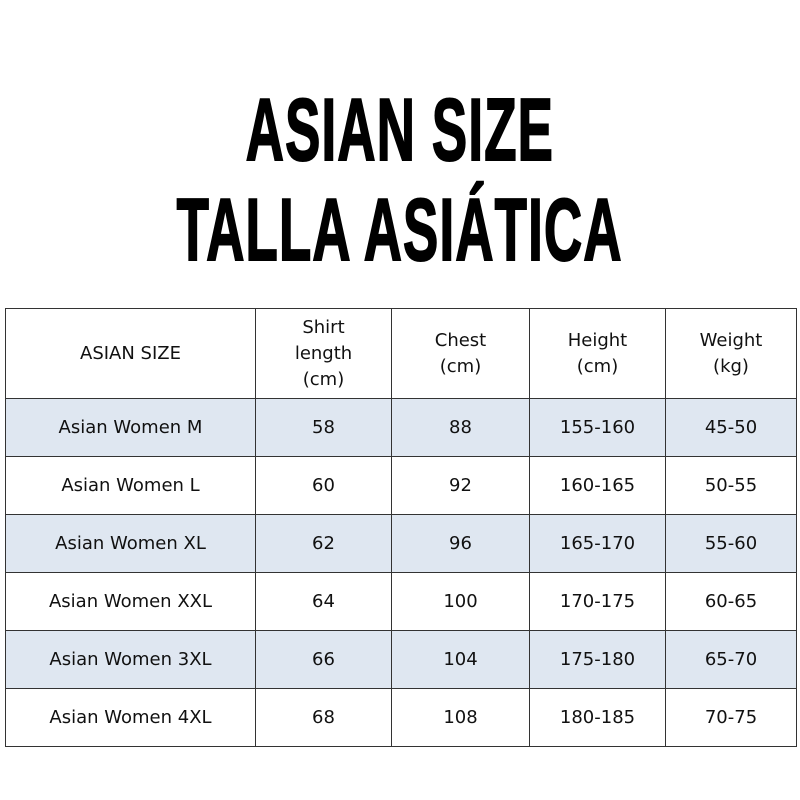  Describe the element at coordinates (597, 601) in the screenshot. I see `cell-height: 170-175` at that location.